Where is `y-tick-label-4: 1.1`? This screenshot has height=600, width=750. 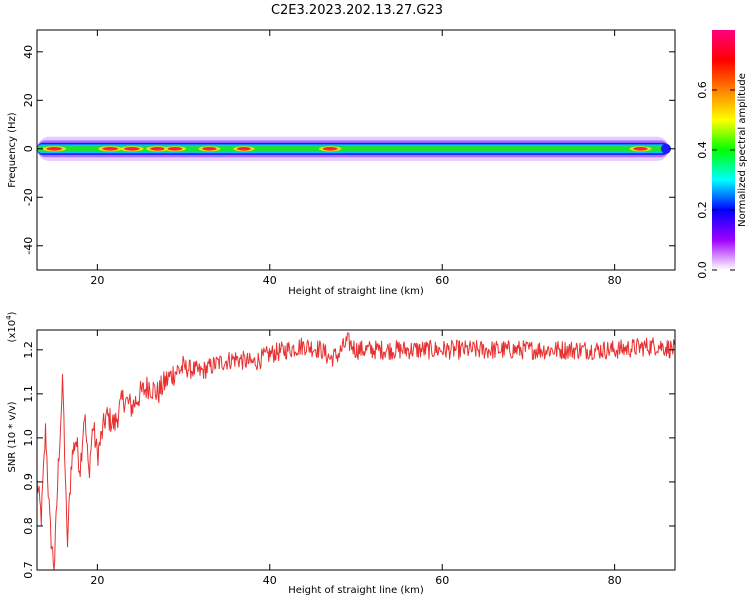
y-tick-label-4: 1.1 is located at coordinates (28, 394).